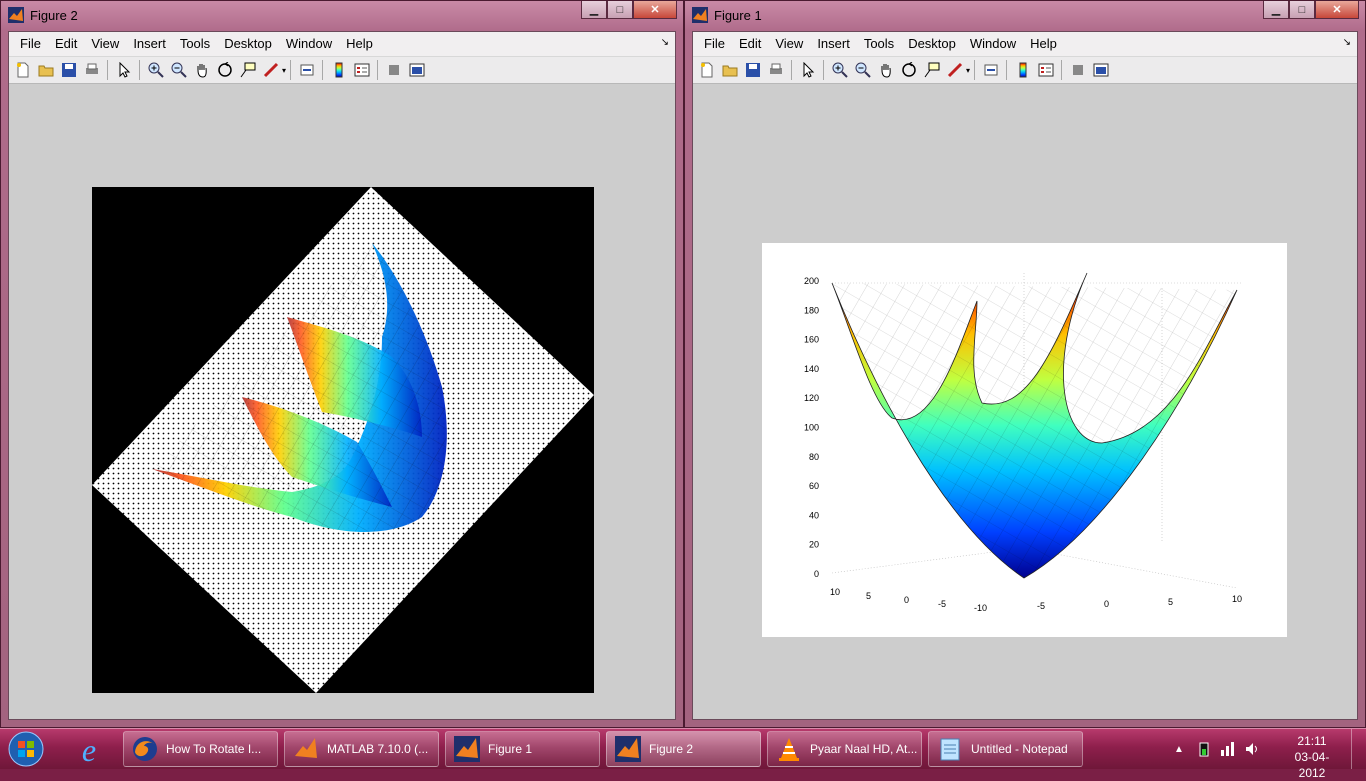 This screenshot has height=781, width=1366. Describe the element at coordinates (816, 574) in the screenshot. I see `z-tick-label: 0` at that location.